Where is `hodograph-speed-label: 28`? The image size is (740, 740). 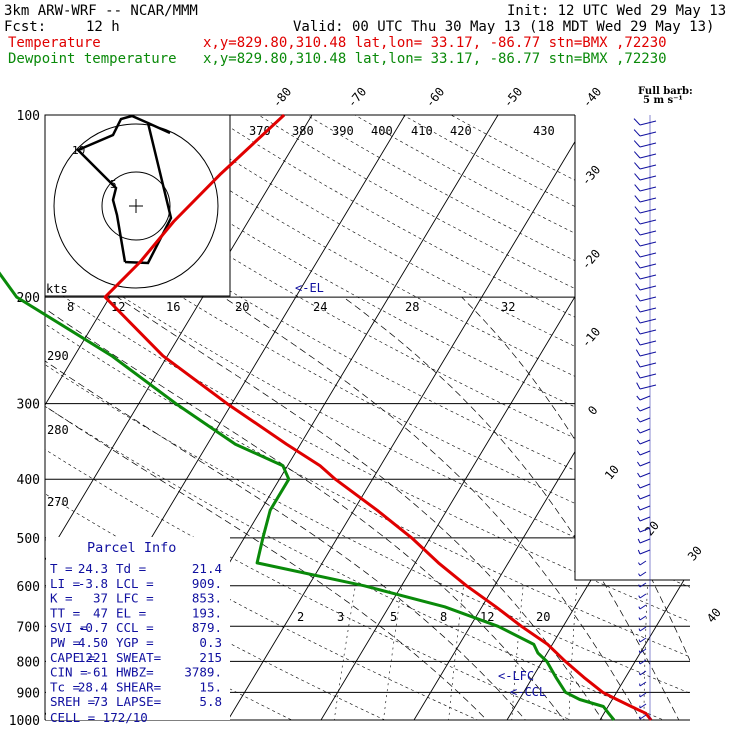
hodograph-speed-label: 28 is located at coordinates (412, 307).